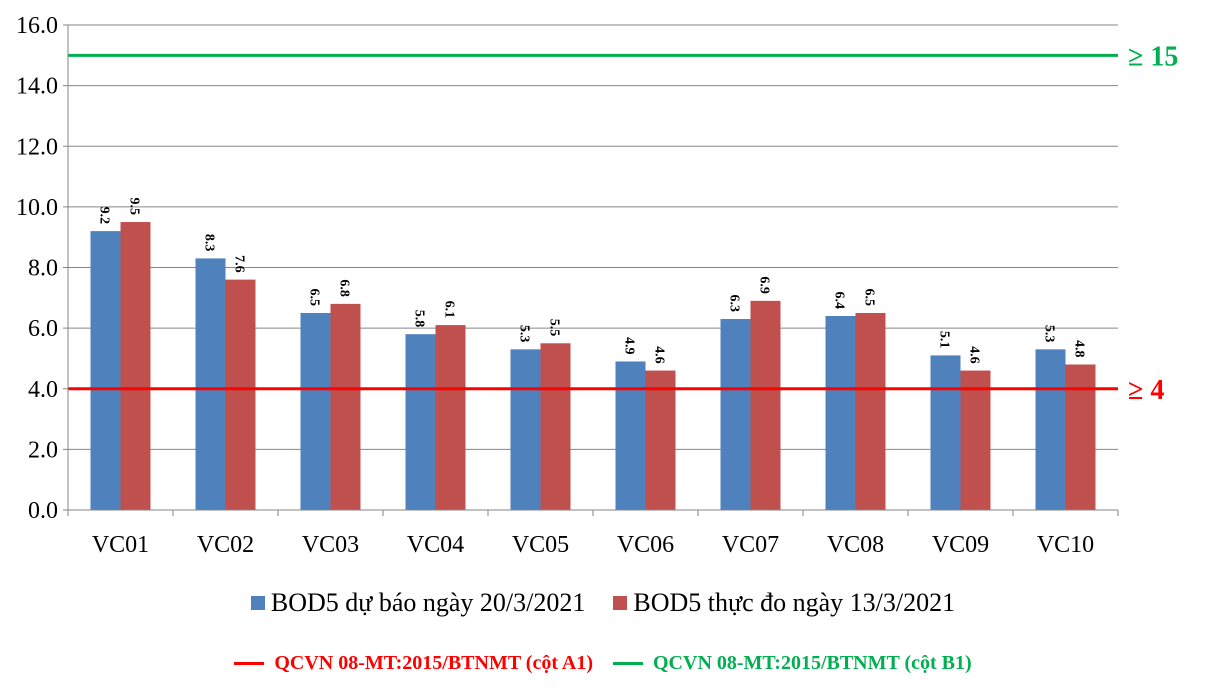 This screenshot has height=688, width=1206. I want to click on reference-line-label: ≥ 15, so click(1153, 56).